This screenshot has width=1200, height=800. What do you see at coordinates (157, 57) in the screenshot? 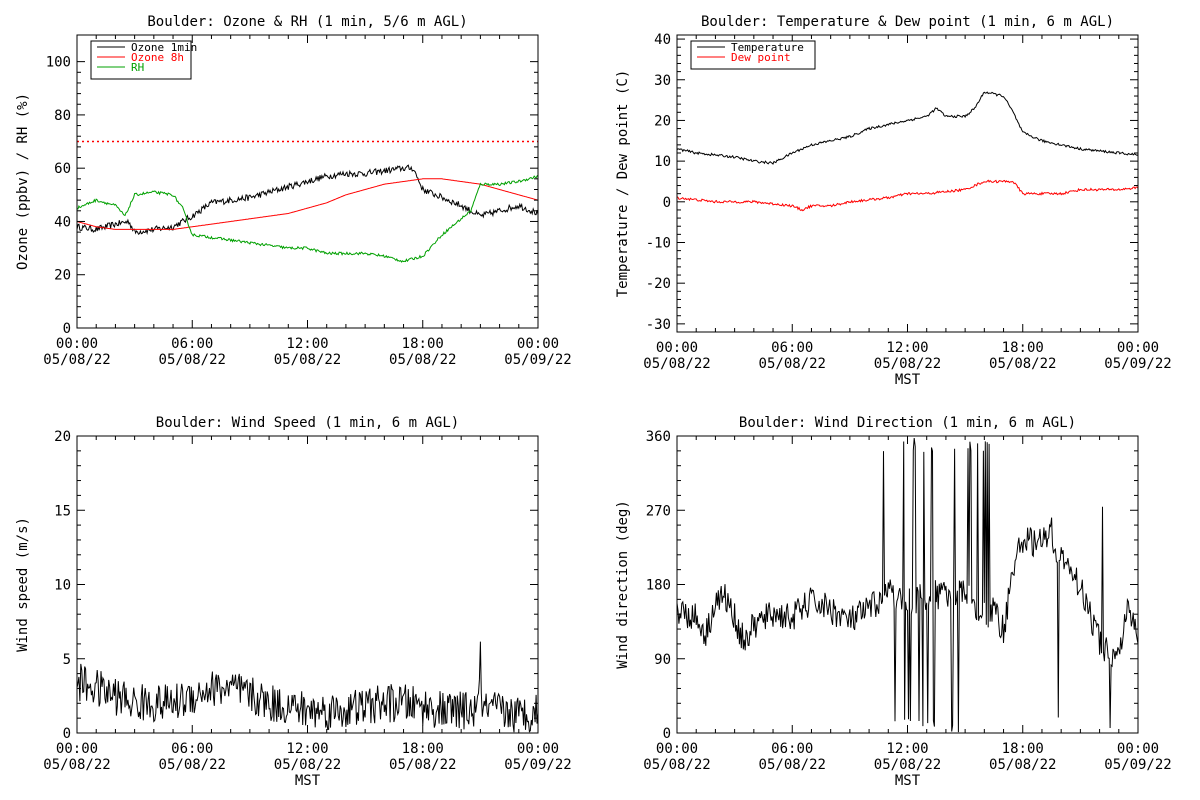
I see `legend-label: Ozone 8h` at bounding box center [157, 57].